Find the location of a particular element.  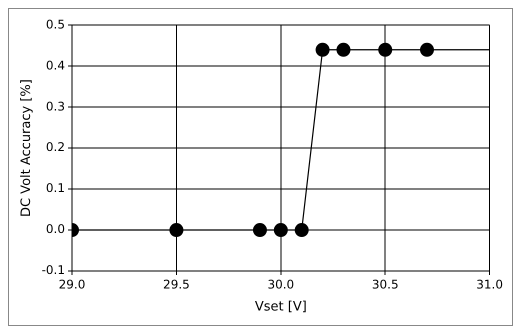

x-tick-label: 29.5 is located at coordinates (176, 284).